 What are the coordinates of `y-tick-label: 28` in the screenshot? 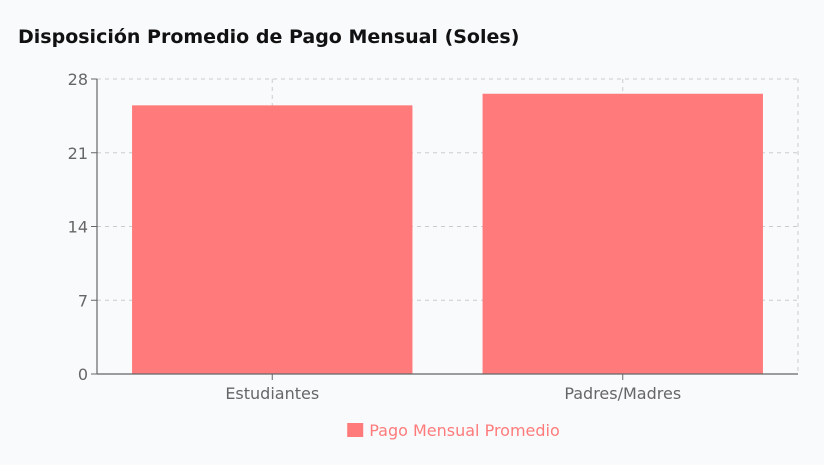 It's located at (78, 79).